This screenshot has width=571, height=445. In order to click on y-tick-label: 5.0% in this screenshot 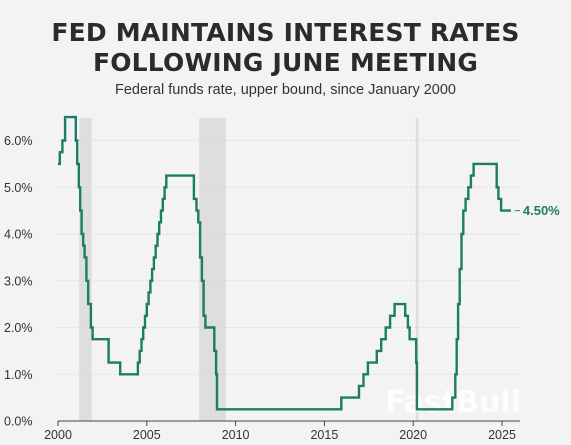, I will do `click(18, 188)`.